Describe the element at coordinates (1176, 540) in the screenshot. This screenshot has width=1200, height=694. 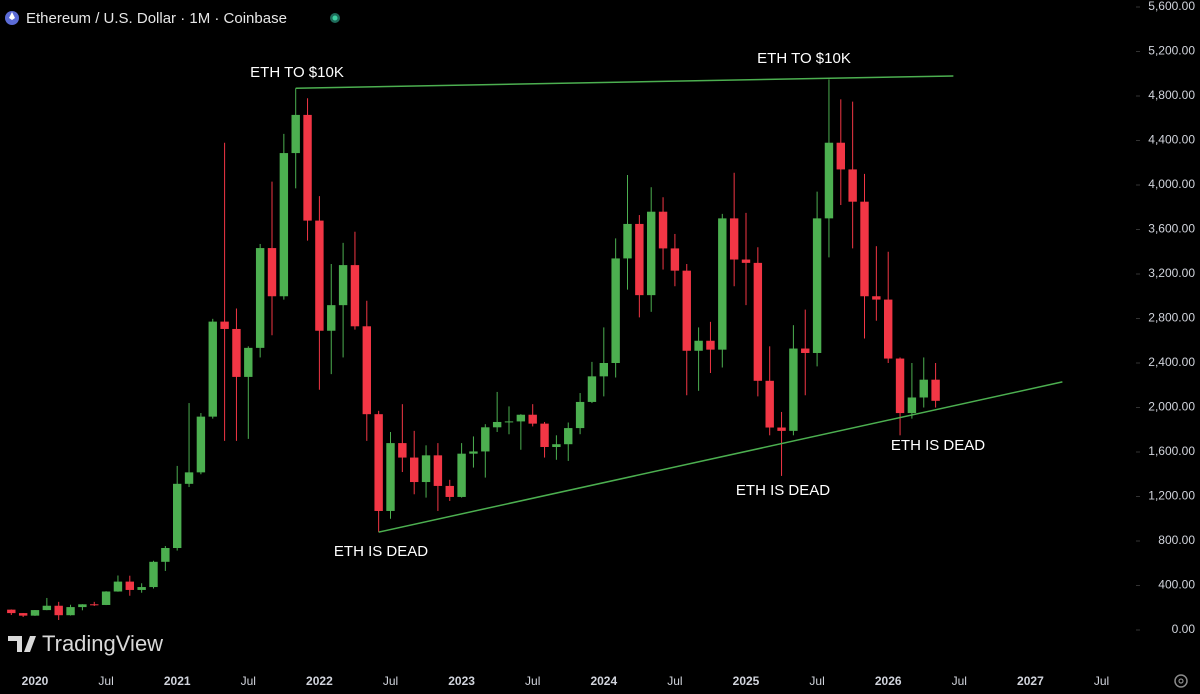
I see `y-tick-label: 800.00` at that location.